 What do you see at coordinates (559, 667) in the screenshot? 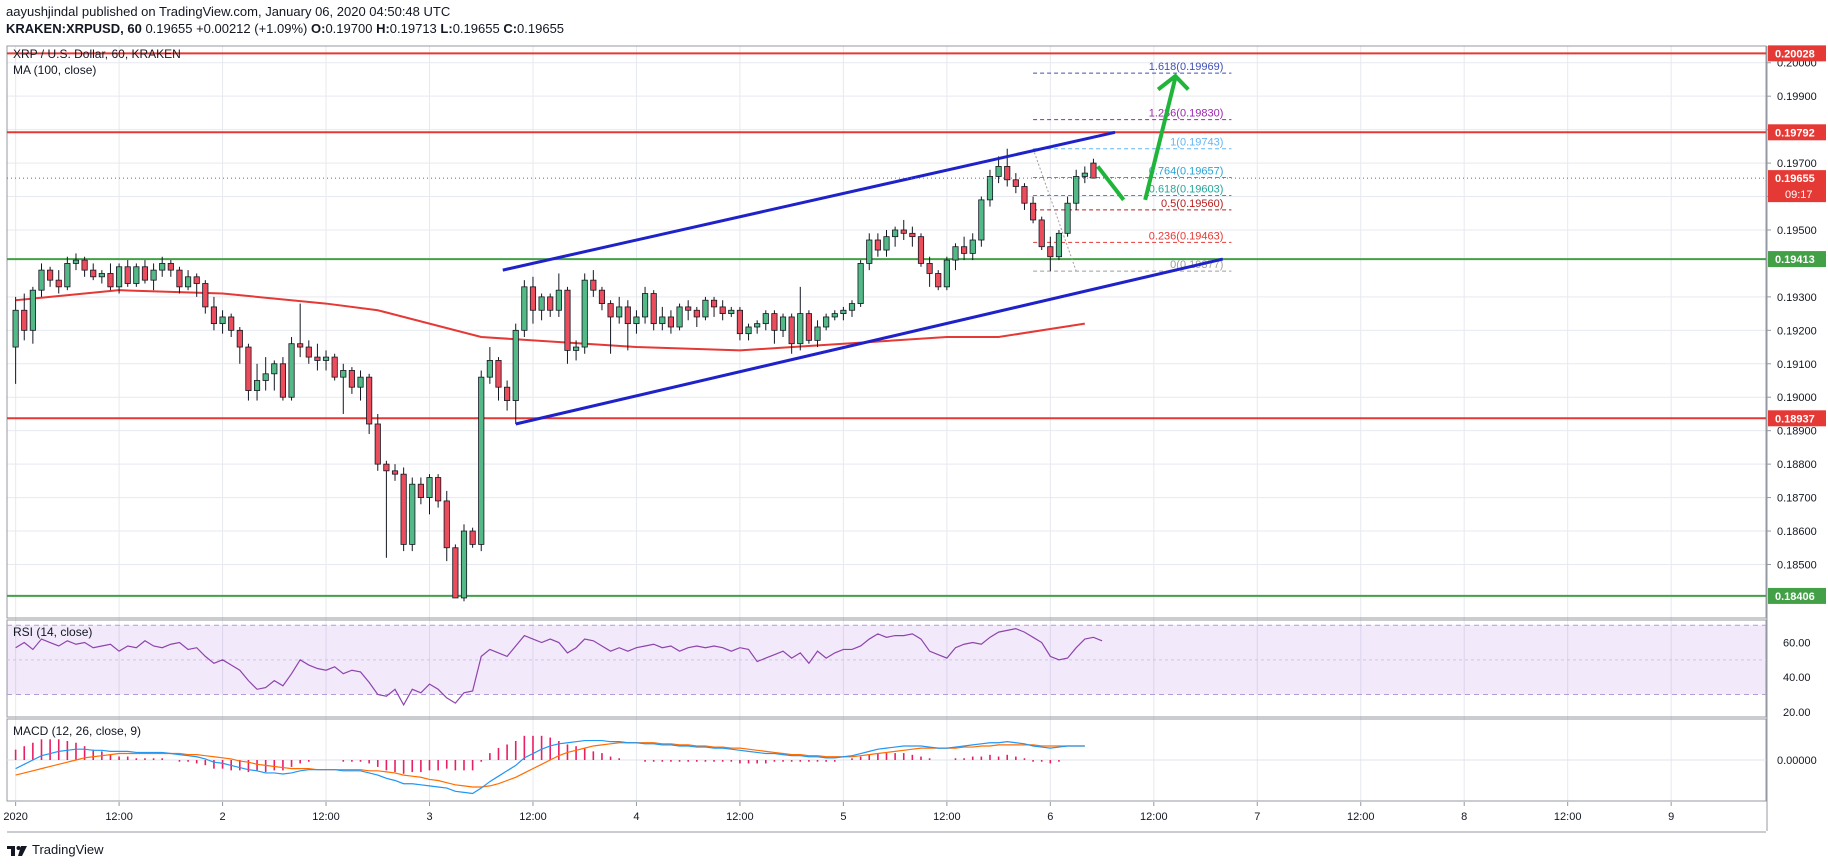
I see `rsi-line` at bounding box center [559, 667].